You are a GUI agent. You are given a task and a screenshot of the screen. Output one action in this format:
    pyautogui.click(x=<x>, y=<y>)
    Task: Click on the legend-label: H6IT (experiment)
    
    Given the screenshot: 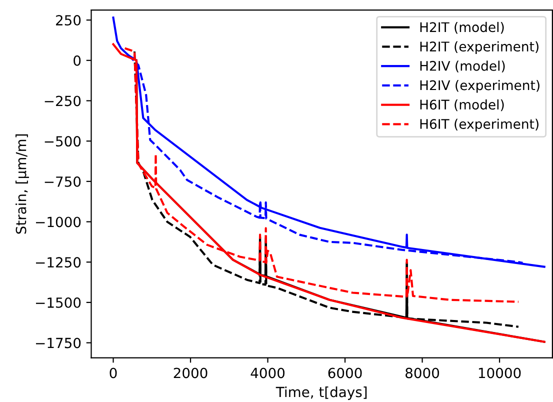 What is the action you would take?
    pyautogui.click(x=479, y=125)
    